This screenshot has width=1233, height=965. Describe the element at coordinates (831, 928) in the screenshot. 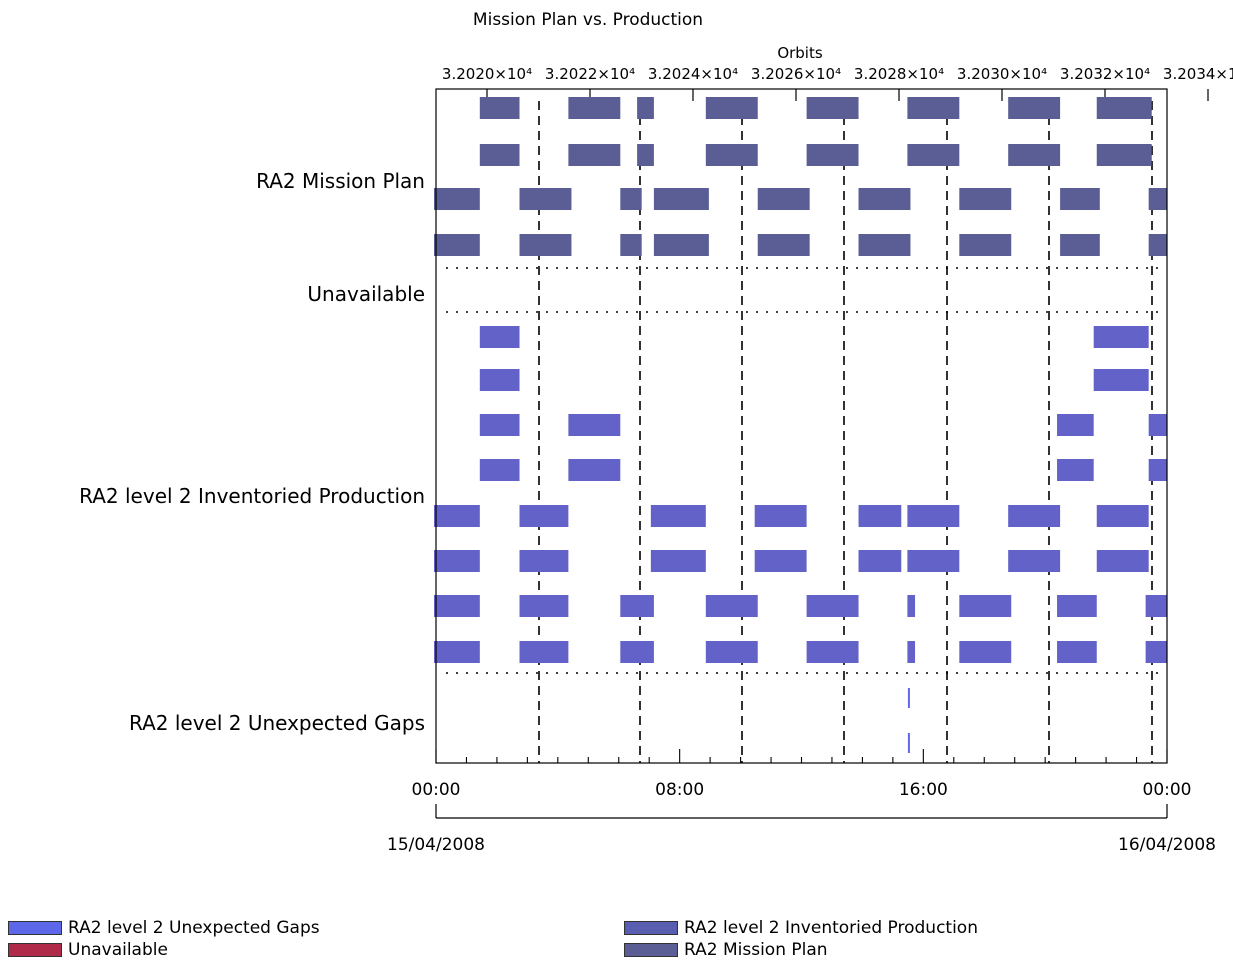

I see `legend-label: RA2 level 2 Inventoried Production` at that location.